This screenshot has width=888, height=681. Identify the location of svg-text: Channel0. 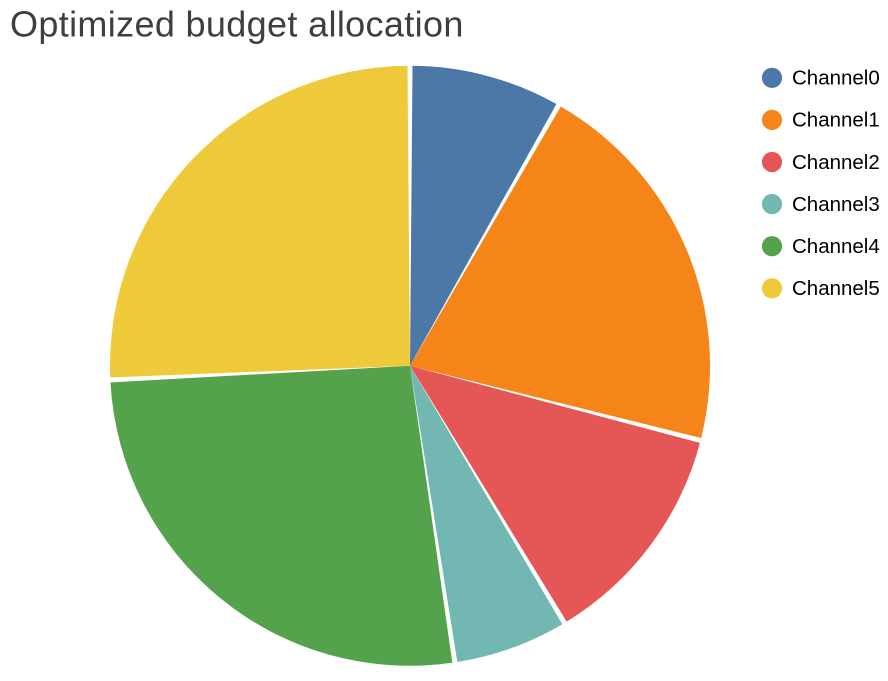
(836, 78).